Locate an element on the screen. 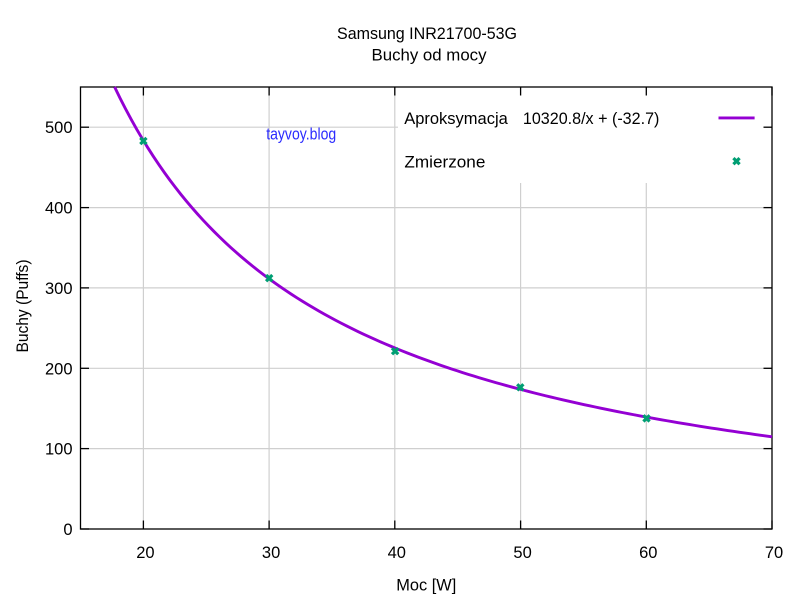 This screenshot has height=600, width=800. svg-text: 70 is located at coordinates (774, 553).